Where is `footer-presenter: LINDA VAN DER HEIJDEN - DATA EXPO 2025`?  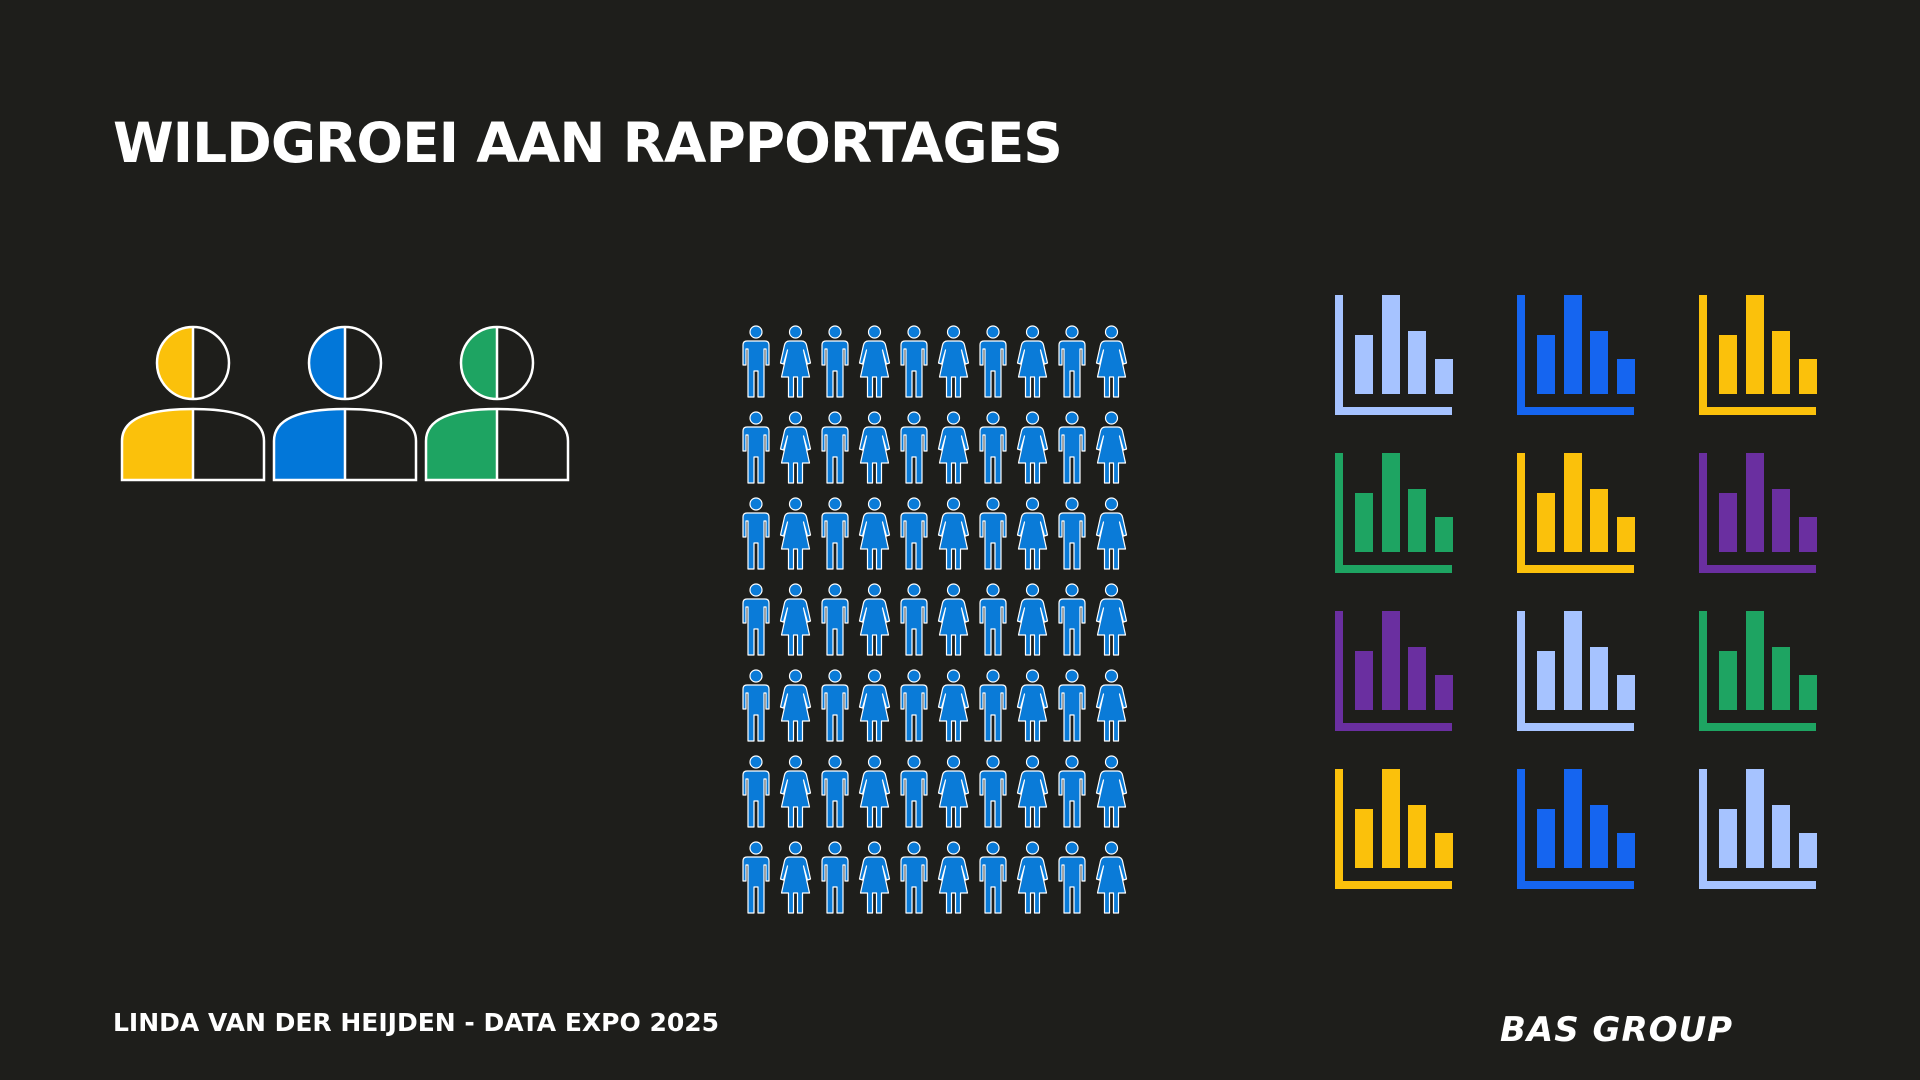 footer-presenter: LINDA VAN DER HEIJDEN - DATA EXPO 2025 is located at coordinates (416, 1022).